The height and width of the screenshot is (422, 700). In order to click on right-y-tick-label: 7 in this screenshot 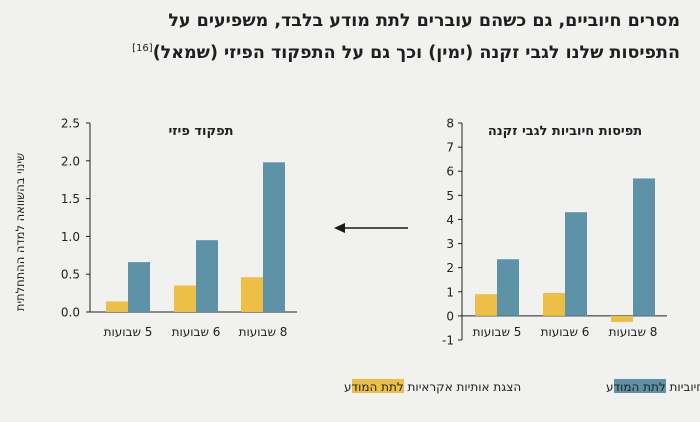, I will do `click(450, 148)`.